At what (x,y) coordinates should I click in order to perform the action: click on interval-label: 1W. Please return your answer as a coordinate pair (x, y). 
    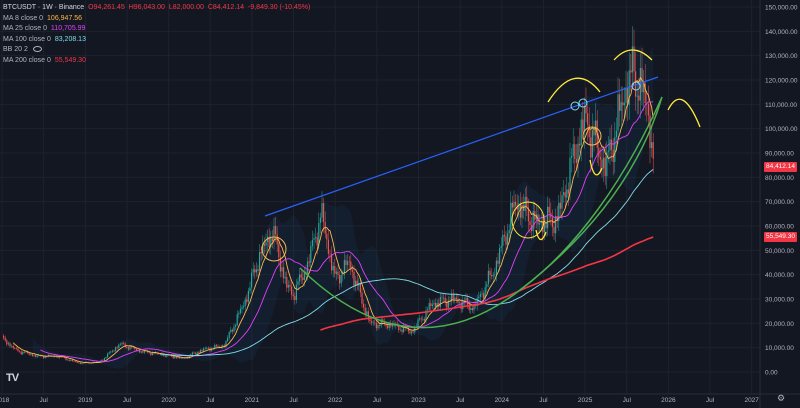
    Looking at the image, I should click on (47, 7).